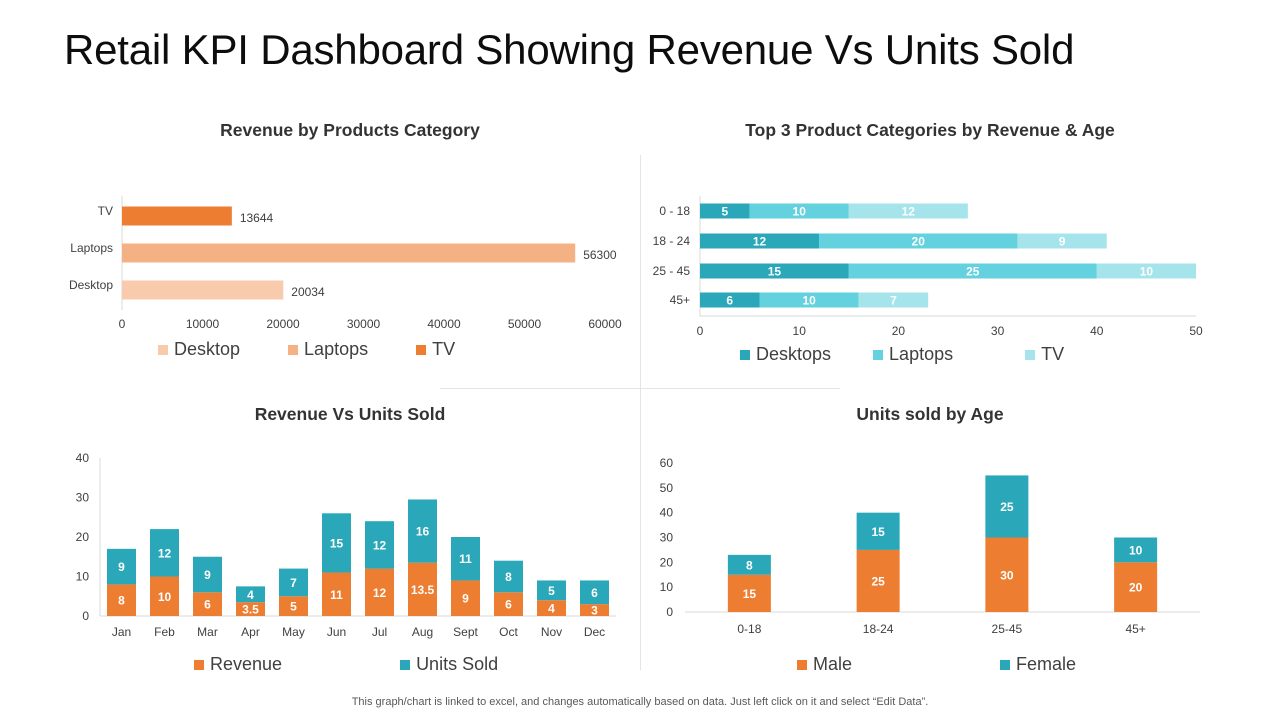 The height and width of the screenshot is (720, 1280). What do you see at coordinates (350, 130) in the screenshot?
I see `revenue-by-category-title: Revenue by Products Category` at bounding box center [350, 130].